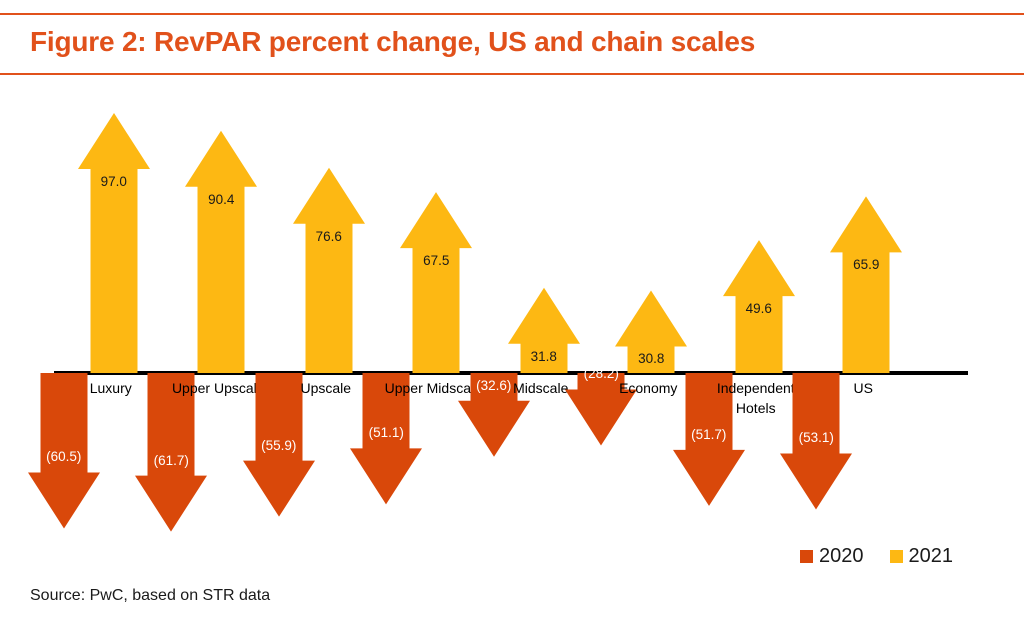 The image size is (1024, 619). Describe the element at coordinates (150, 595) in the screenshot. I see `source-note: Source: PwC, based on STR data` at that location.